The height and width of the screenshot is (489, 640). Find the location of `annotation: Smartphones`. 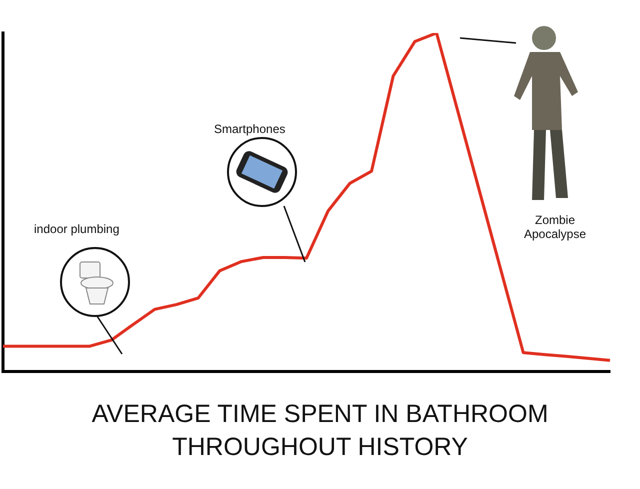

annotation: Smartphones is located at coordinates (250, 129).